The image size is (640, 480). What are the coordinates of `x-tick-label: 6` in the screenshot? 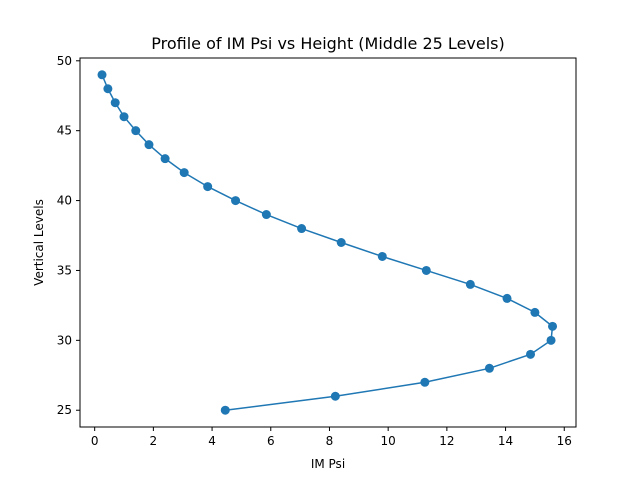 It's located at (271, 441).